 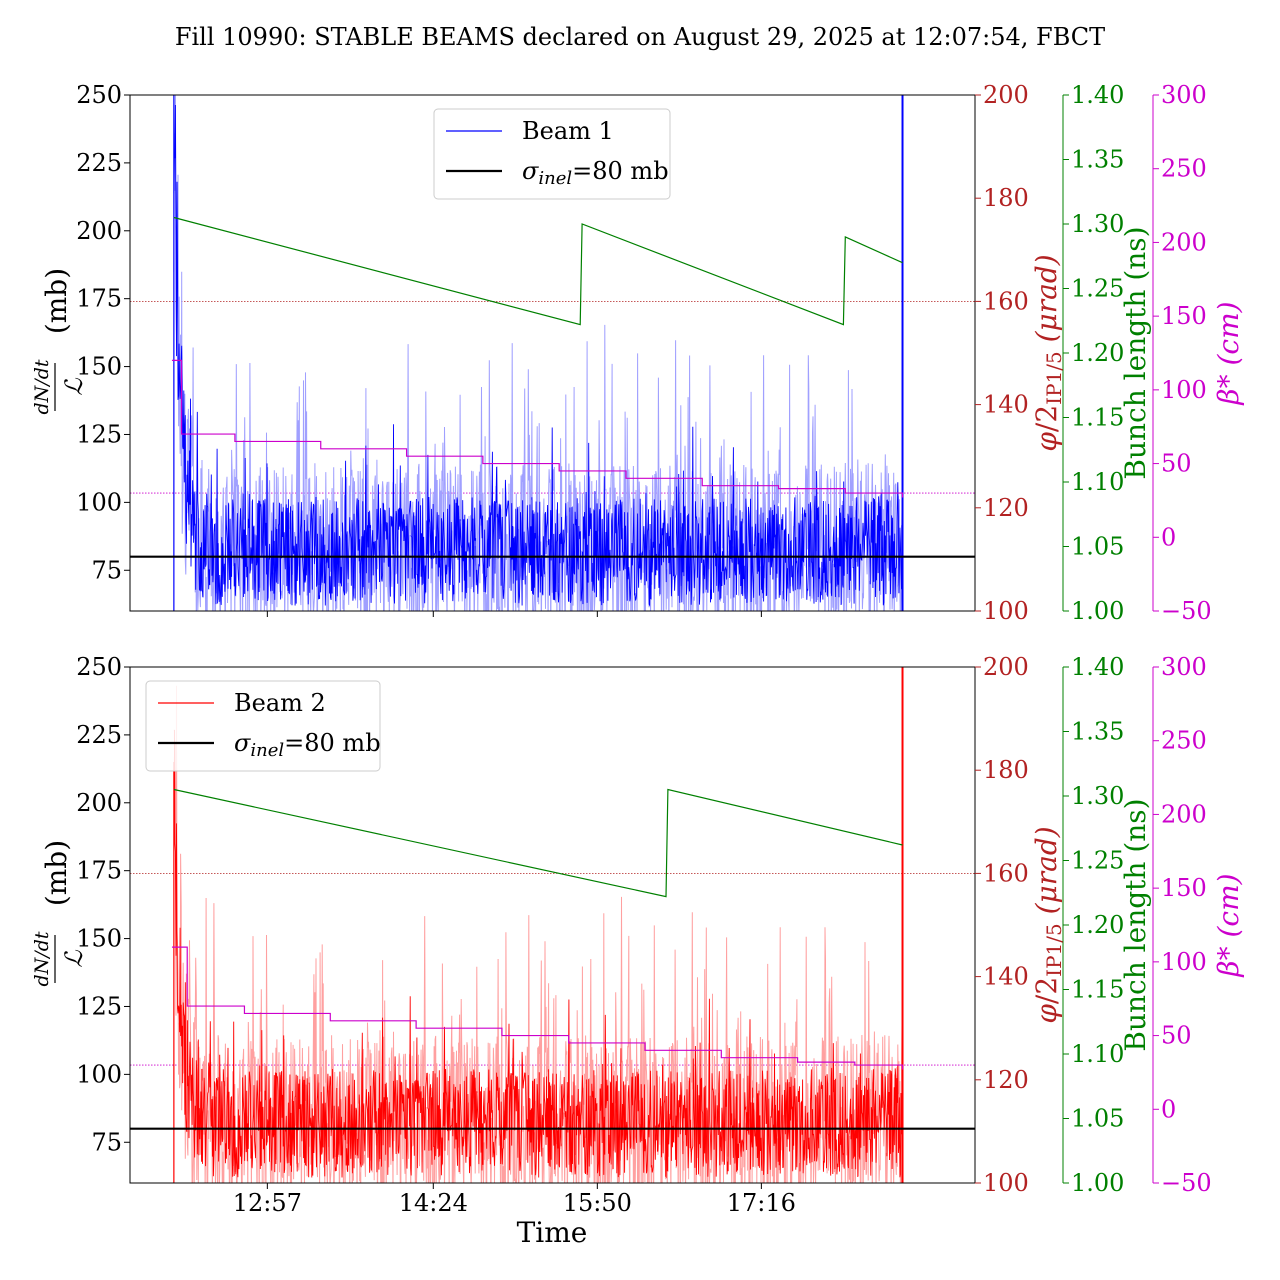 What do you see at coordinates (1097, 289) in the screenshot?
I see `bunch-tick-label: 1.25` at bounding box center [1097, 289].